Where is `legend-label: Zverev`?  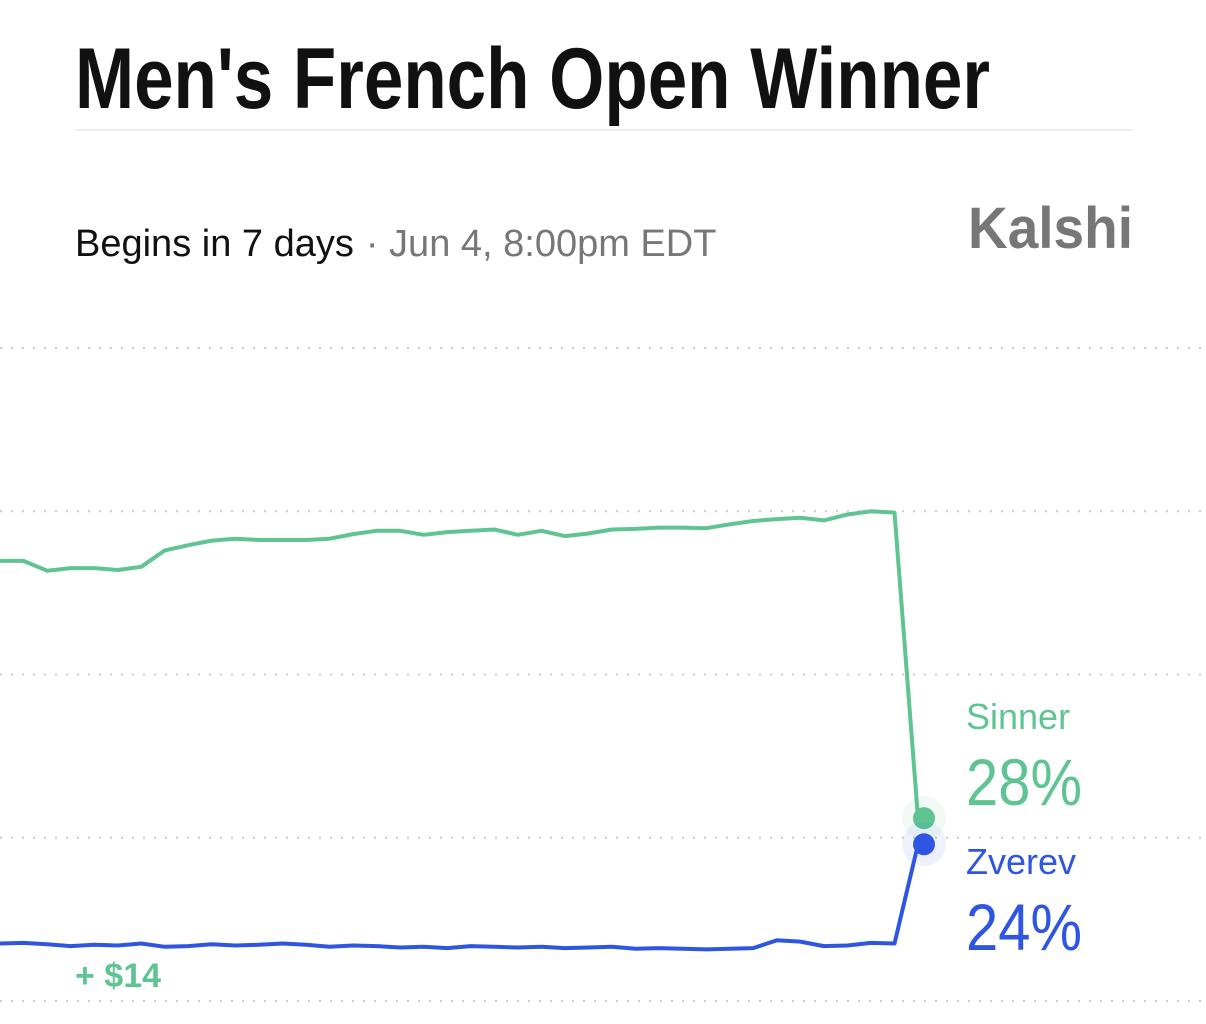 legend-label: Zverev is located at coordinates (1021, 861).